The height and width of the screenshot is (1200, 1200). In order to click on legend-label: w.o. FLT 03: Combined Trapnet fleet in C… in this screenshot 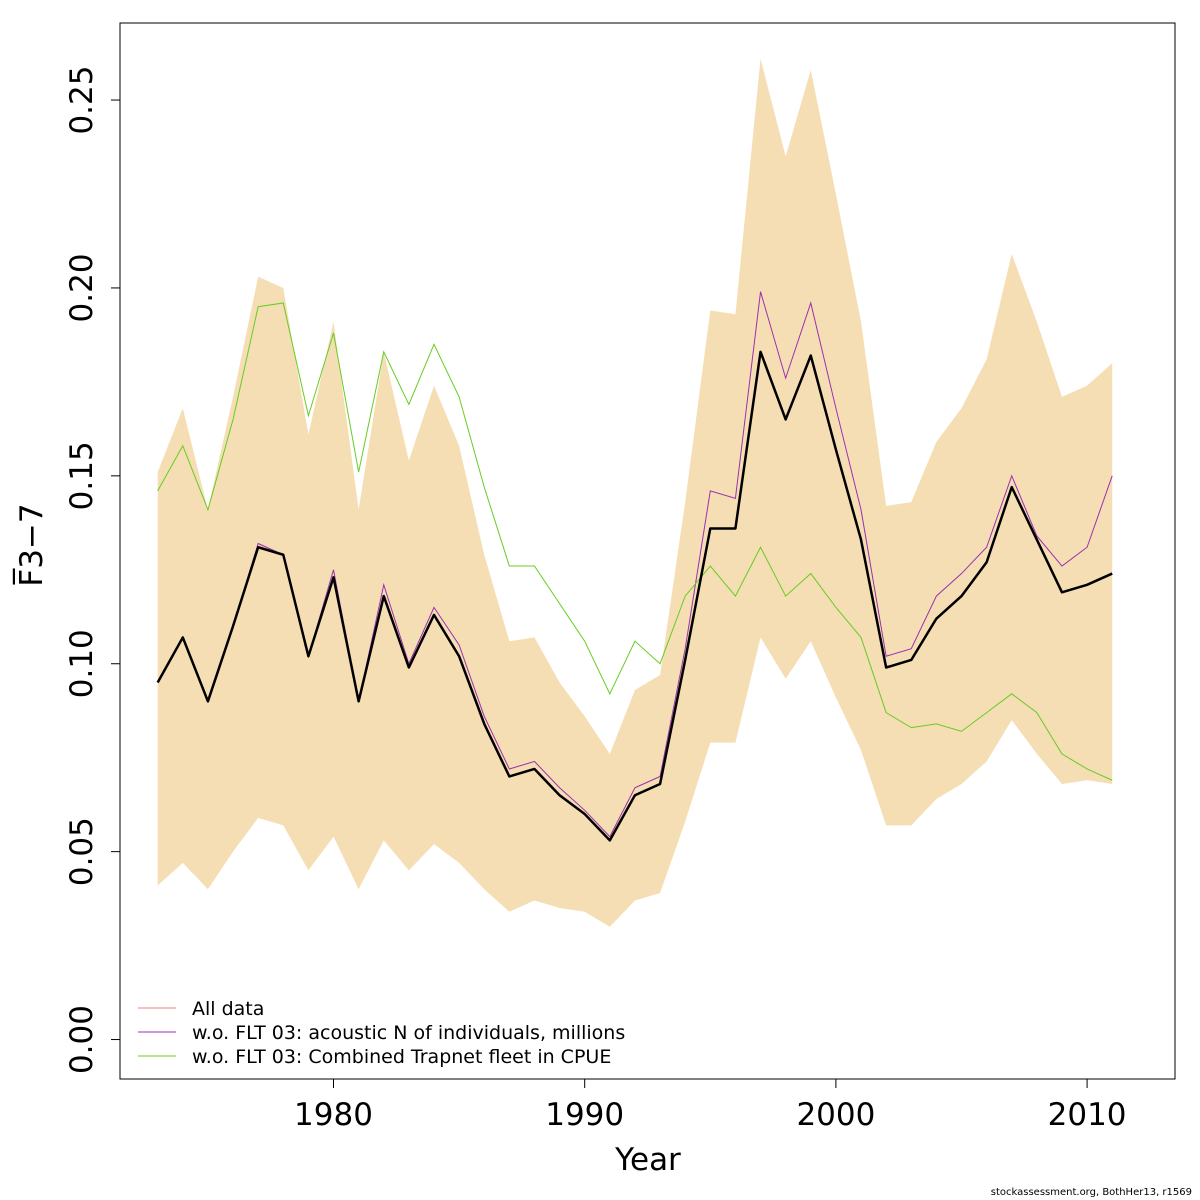, I will do `click(401, 1057)`.